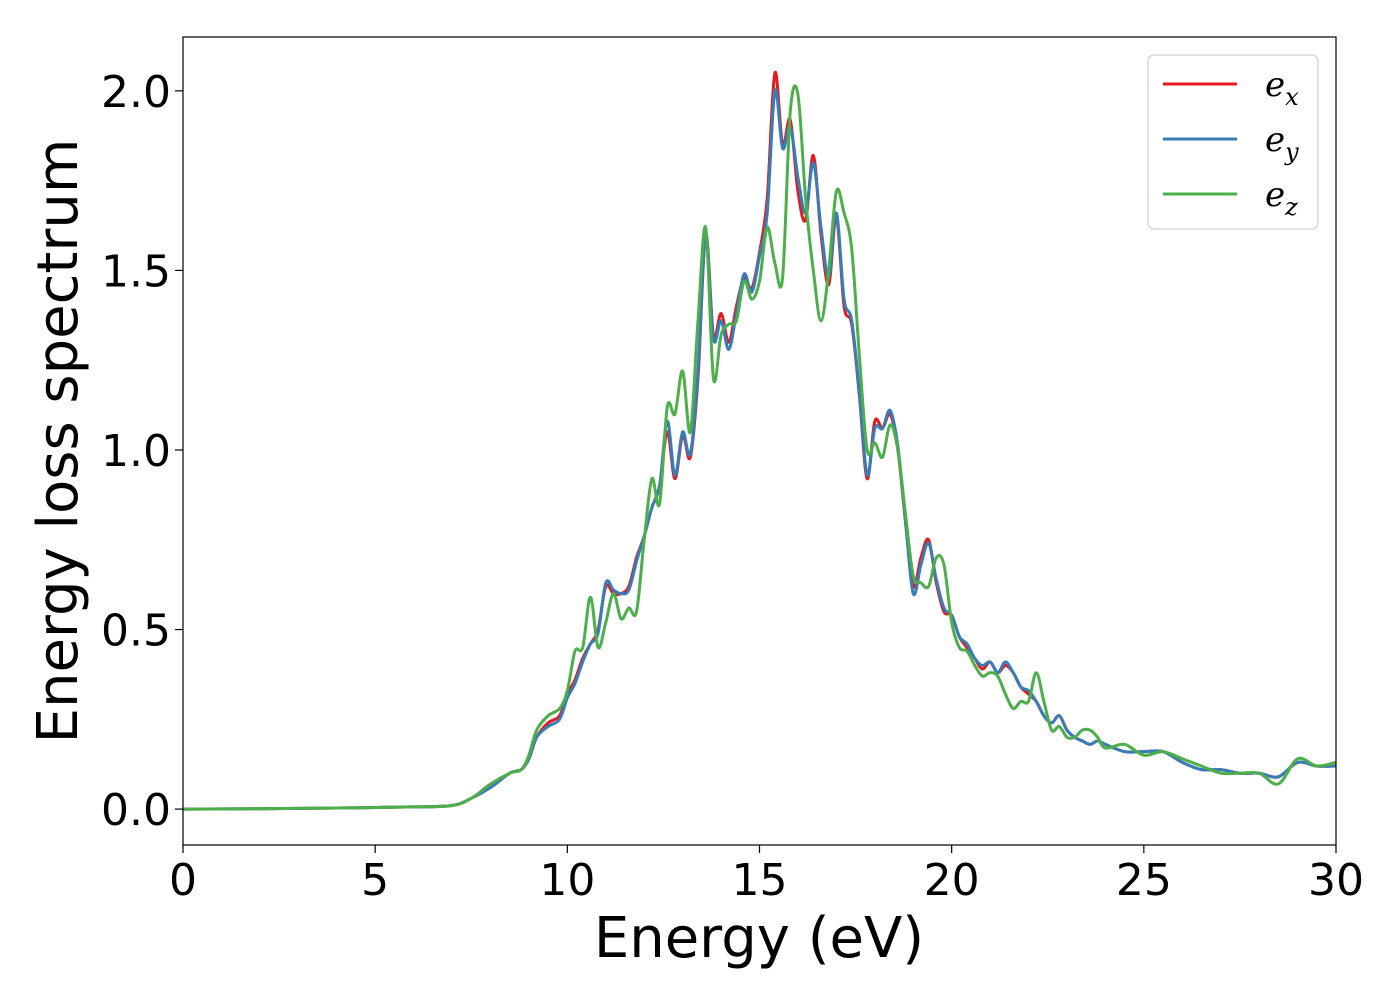  I want to click on legend-label-e-y: ey, so click(1282, 143).